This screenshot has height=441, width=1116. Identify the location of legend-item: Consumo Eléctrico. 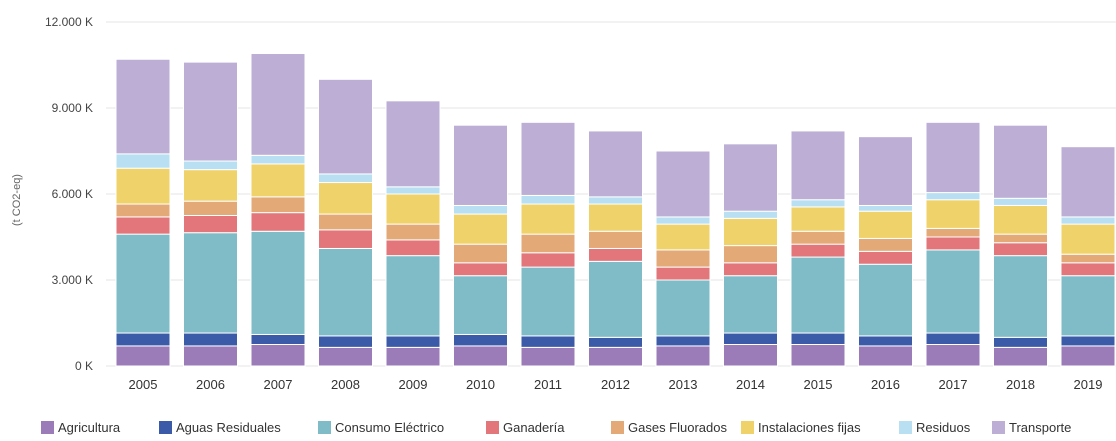
(381, 427).